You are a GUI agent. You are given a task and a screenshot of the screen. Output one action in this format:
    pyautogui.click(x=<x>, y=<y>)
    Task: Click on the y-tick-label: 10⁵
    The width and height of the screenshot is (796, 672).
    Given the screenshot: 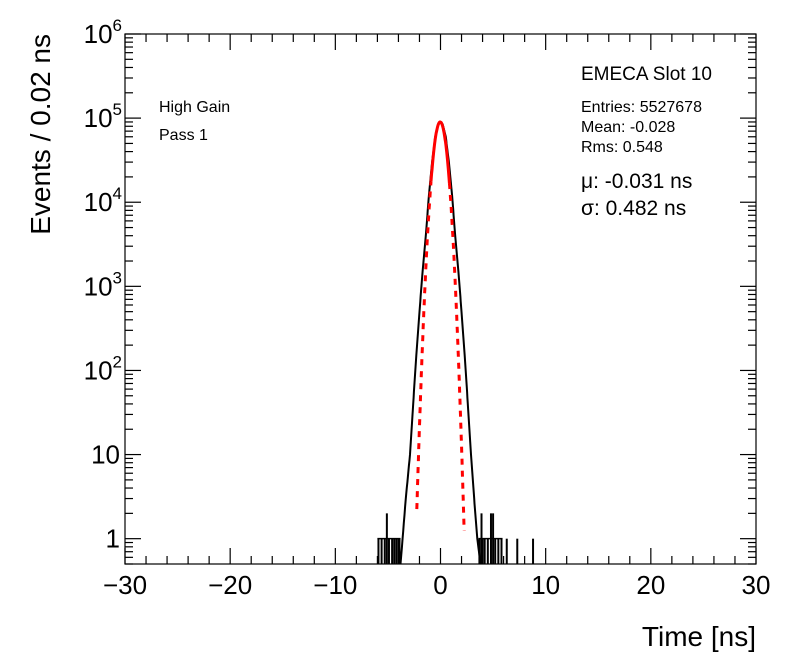 What is the action you would take?
    pyautogui.click(x=103, y=116)
    